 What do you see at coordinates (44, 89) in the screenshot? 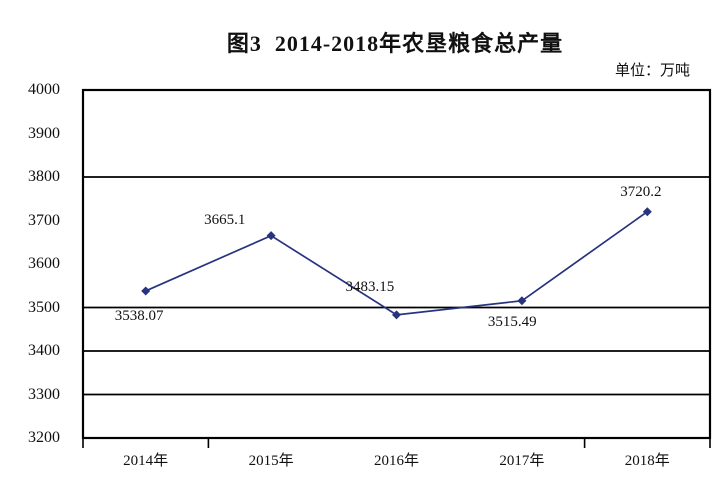
I see `y-axis-tick-label: 4000` at bounding box center [44, 89].